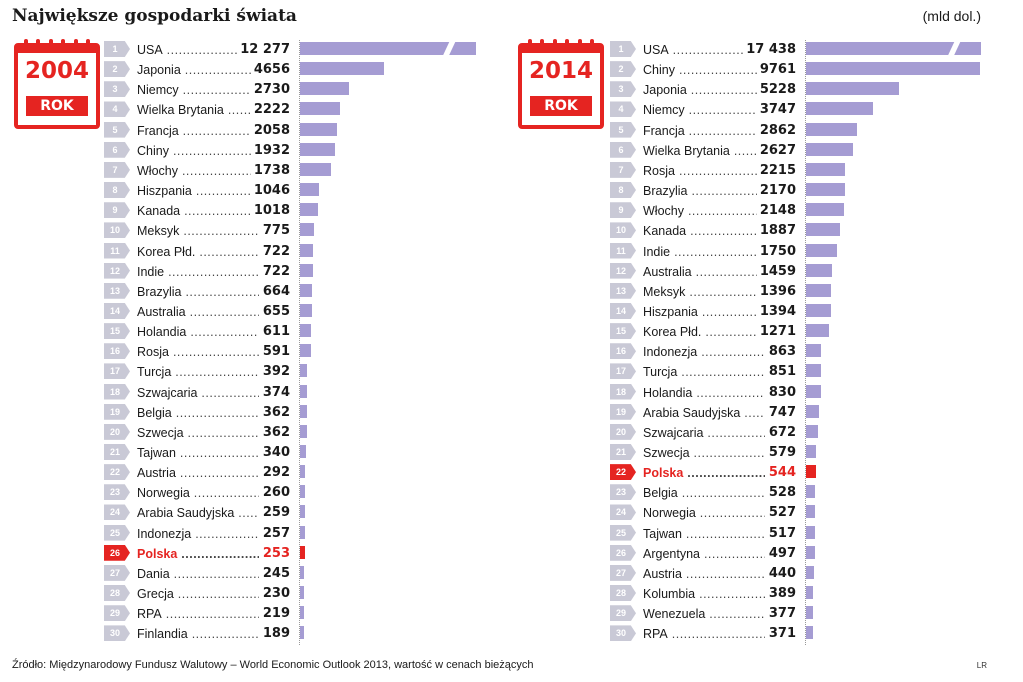 The height and width of the screenshot is (682, 1023). I want to click on country-name: Chiny, so click(704, 70).